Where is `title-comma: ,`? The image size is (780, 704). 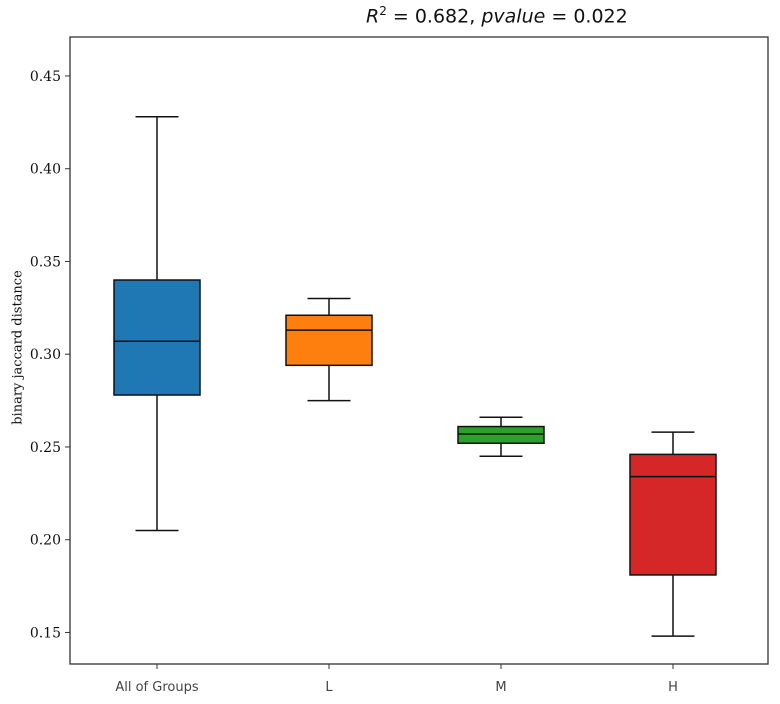 title-comma: , is located at coordinates (475, 16).